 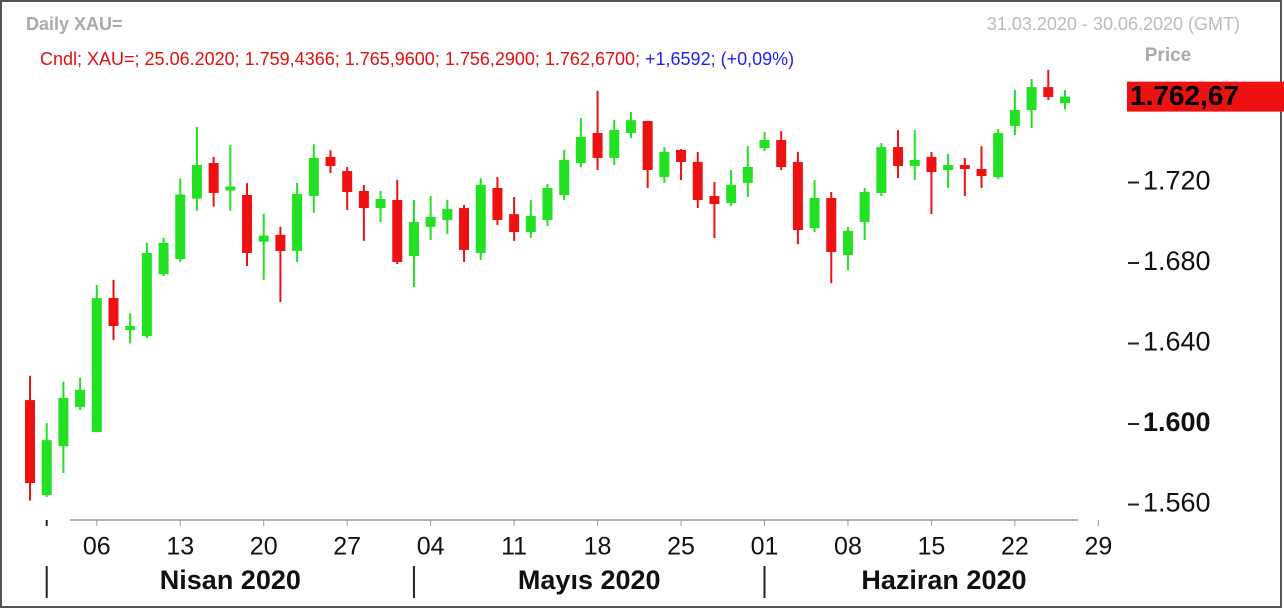 What do you see at coordinates (1177, 181) in the screenshot?
I see `y-tick-label: 1.720` at bounding box center [1177, 181].